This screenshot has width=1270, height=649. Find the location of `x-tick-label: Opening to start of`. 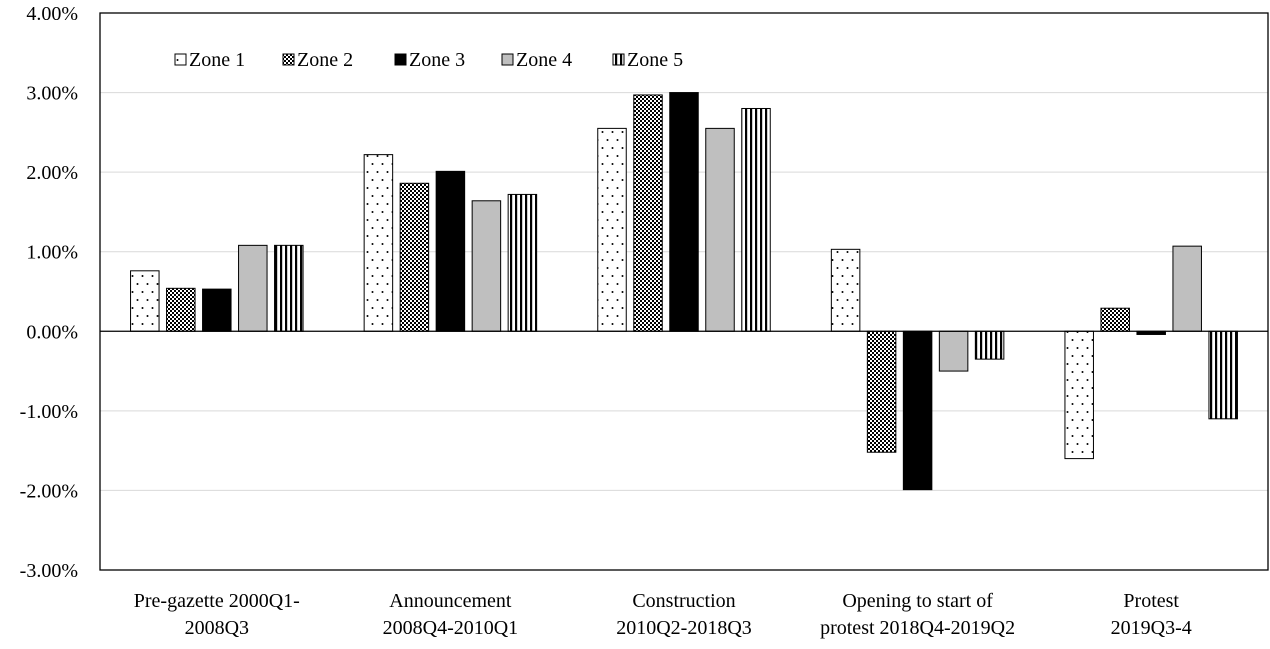

x-tick-label: Opening to start of is located at coordinates (917, 601).